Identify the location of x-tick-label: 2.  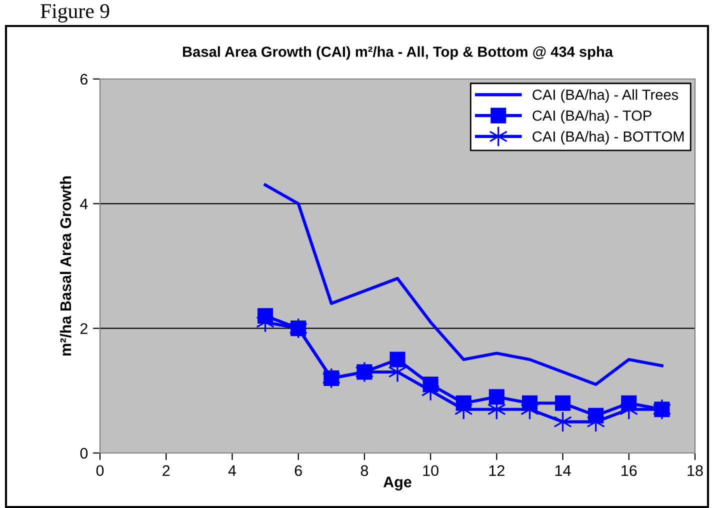
(166, 470).